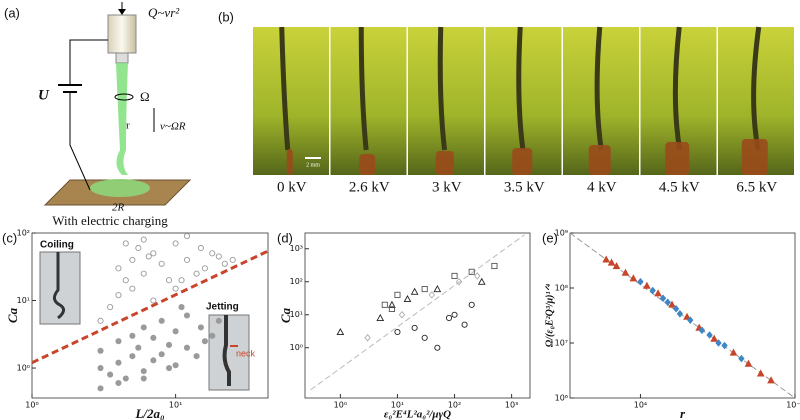 Image resolution: width=800 pixels, height=420 pixels. What do you see at coordinates (683, 413) in the screenshot?
I see `x-axis-label: r` at bounding box center [683, 413].